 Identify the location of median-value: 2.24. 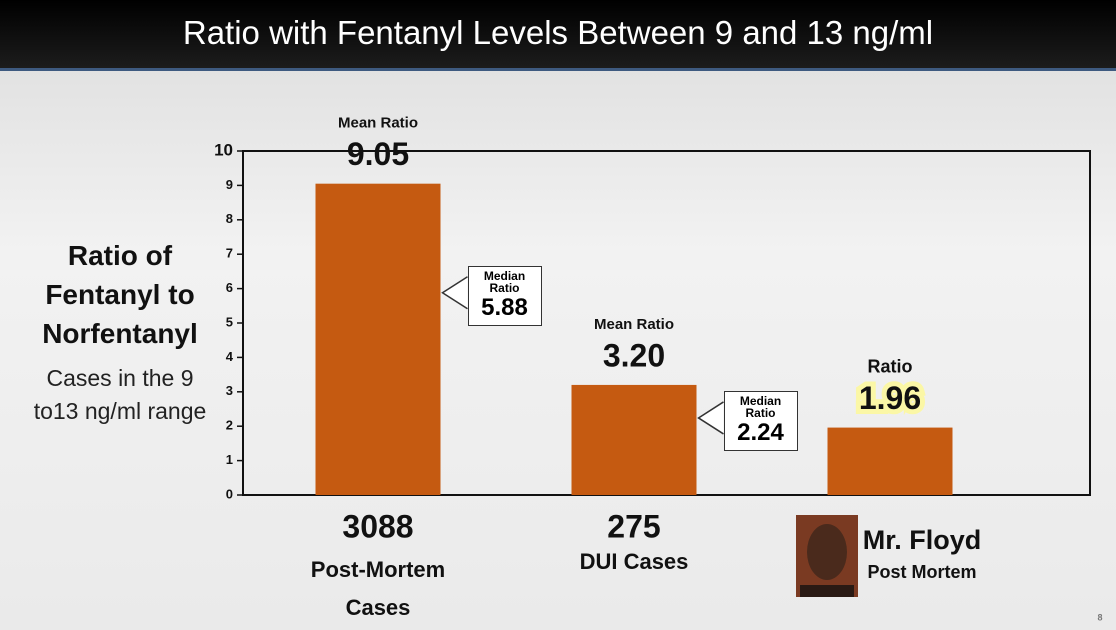
(760, 432).